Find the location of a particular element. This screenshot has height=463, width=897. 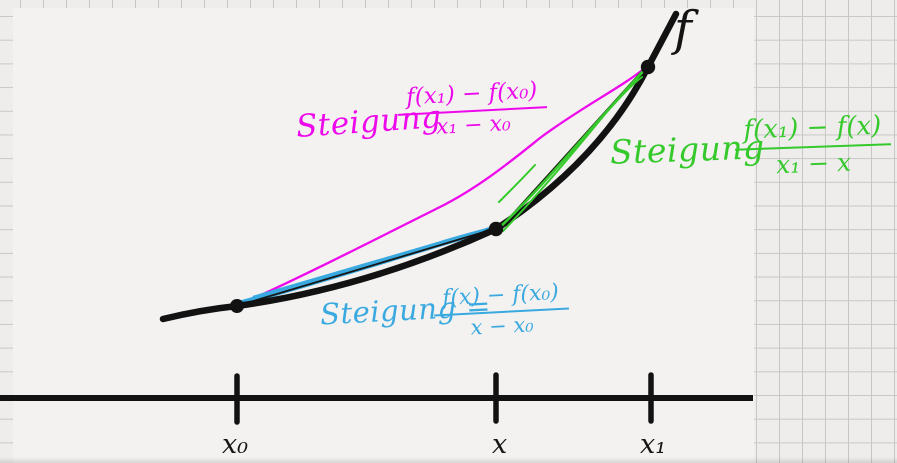

fraction-numerator: f(x) − f(x₀) is located at coordinates (500, 298).